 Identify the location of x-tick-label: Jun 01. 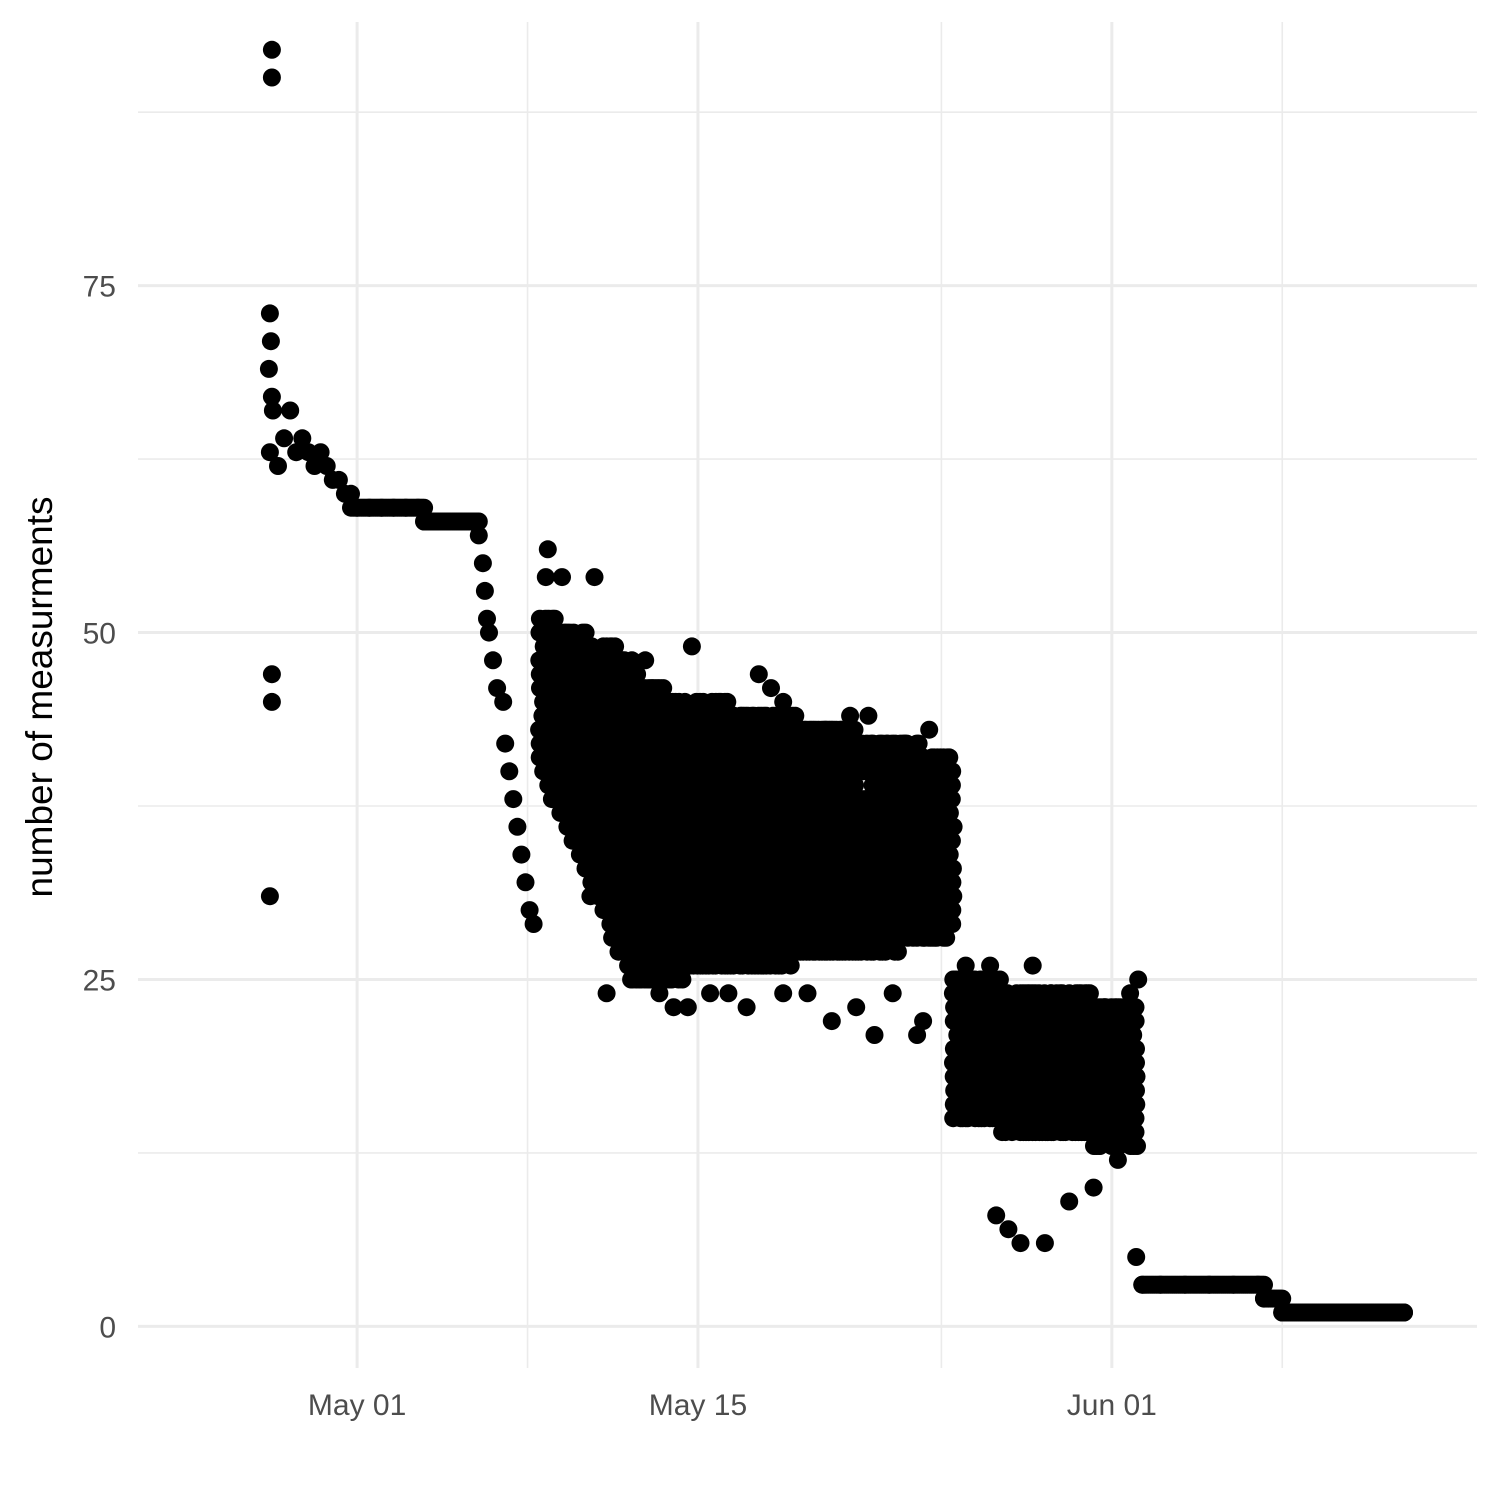
(1112, 1405).